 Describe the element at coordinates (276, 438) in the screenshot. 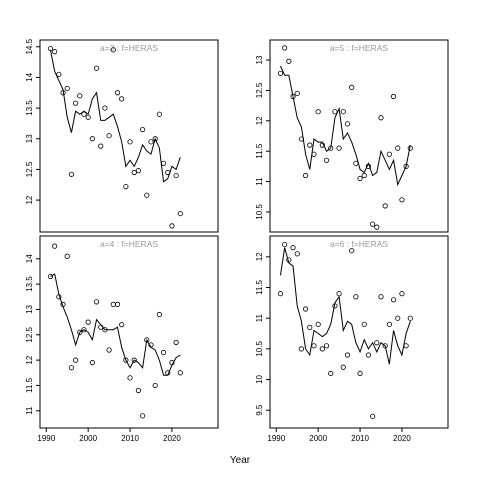

I see `x-tick-label: 1990` at that location.